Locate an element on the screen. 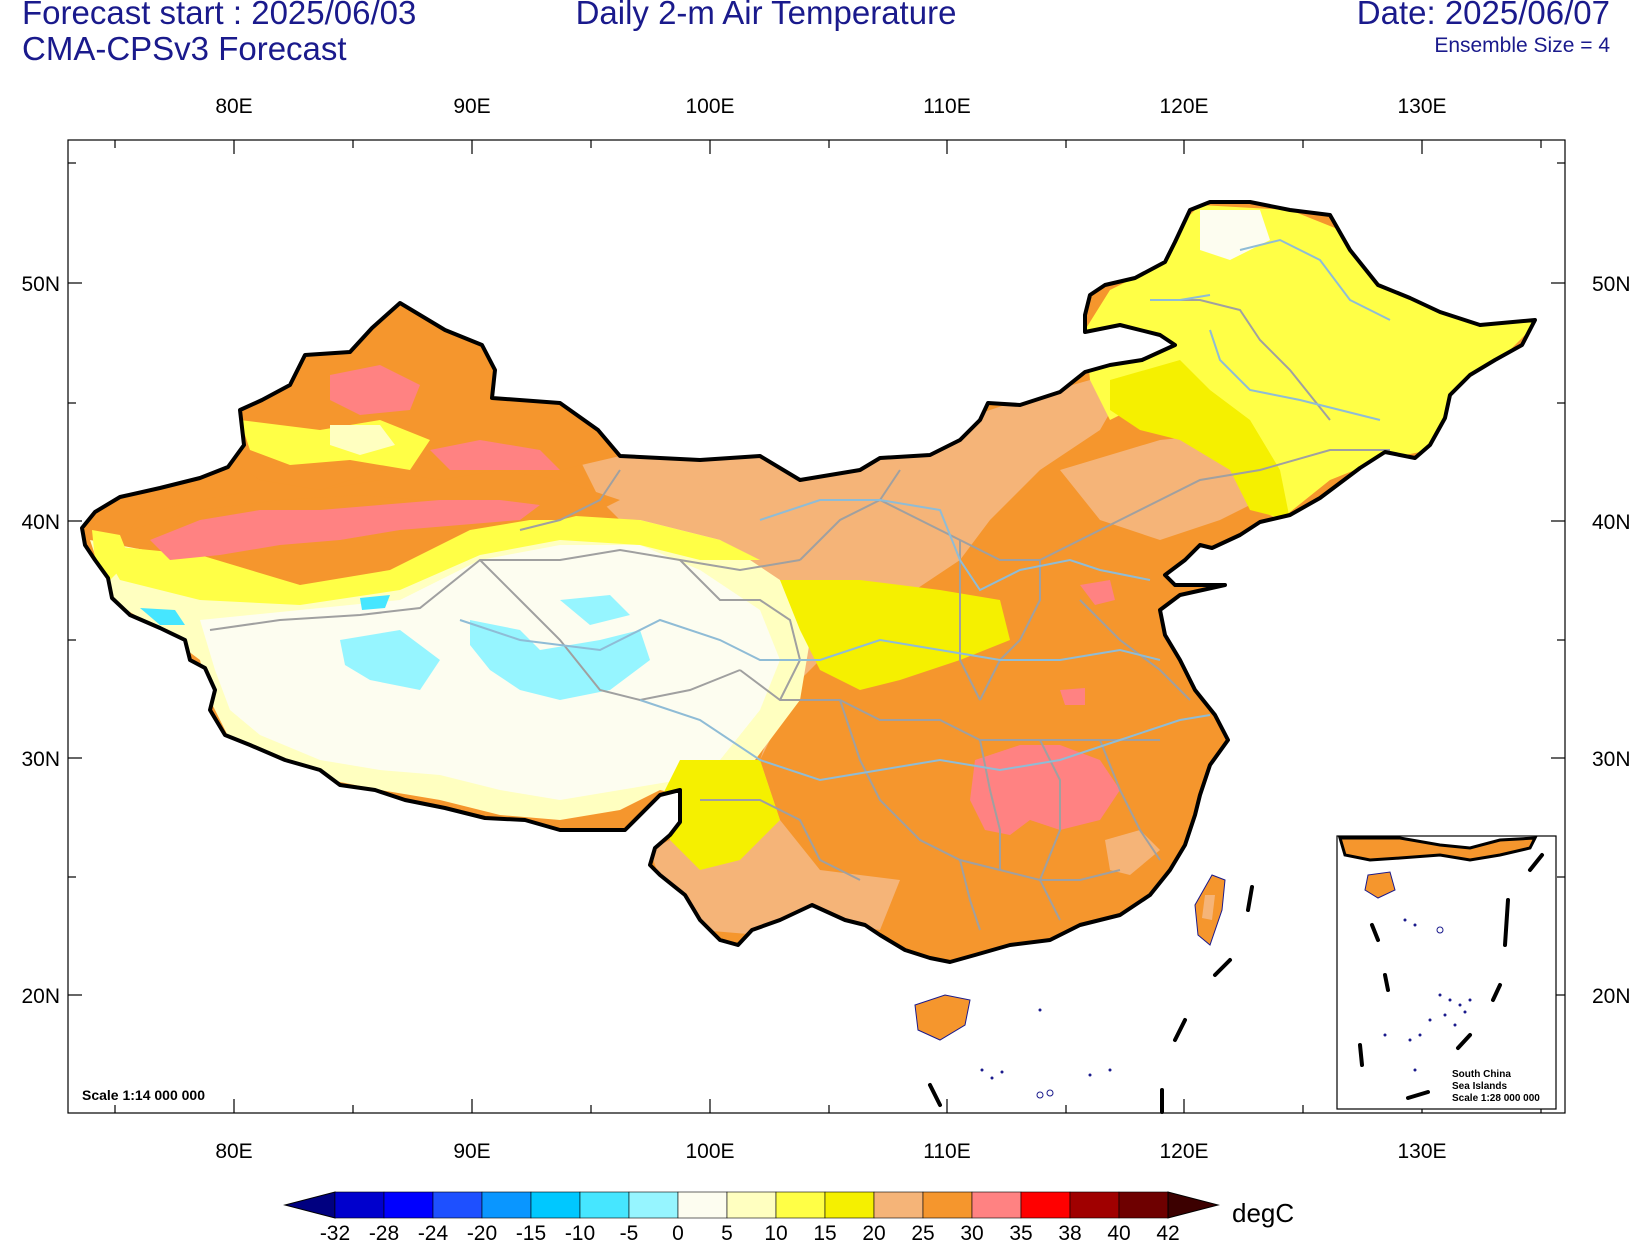 Image resolution: width=1632 pixels, height=1241 pixels. colorbar-label: 15 is located at coordinates (824, 1231).